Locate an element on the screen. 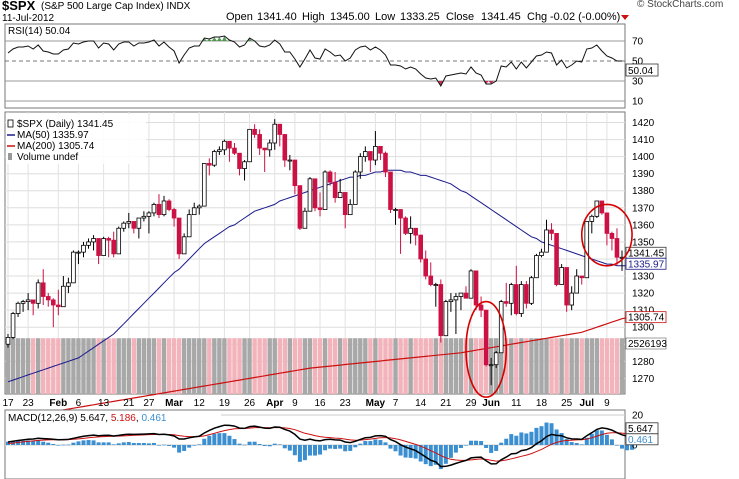 The height and width of the screenshot is (479, 739). x-axis-label: 6 is located at coordinates (79, 403).